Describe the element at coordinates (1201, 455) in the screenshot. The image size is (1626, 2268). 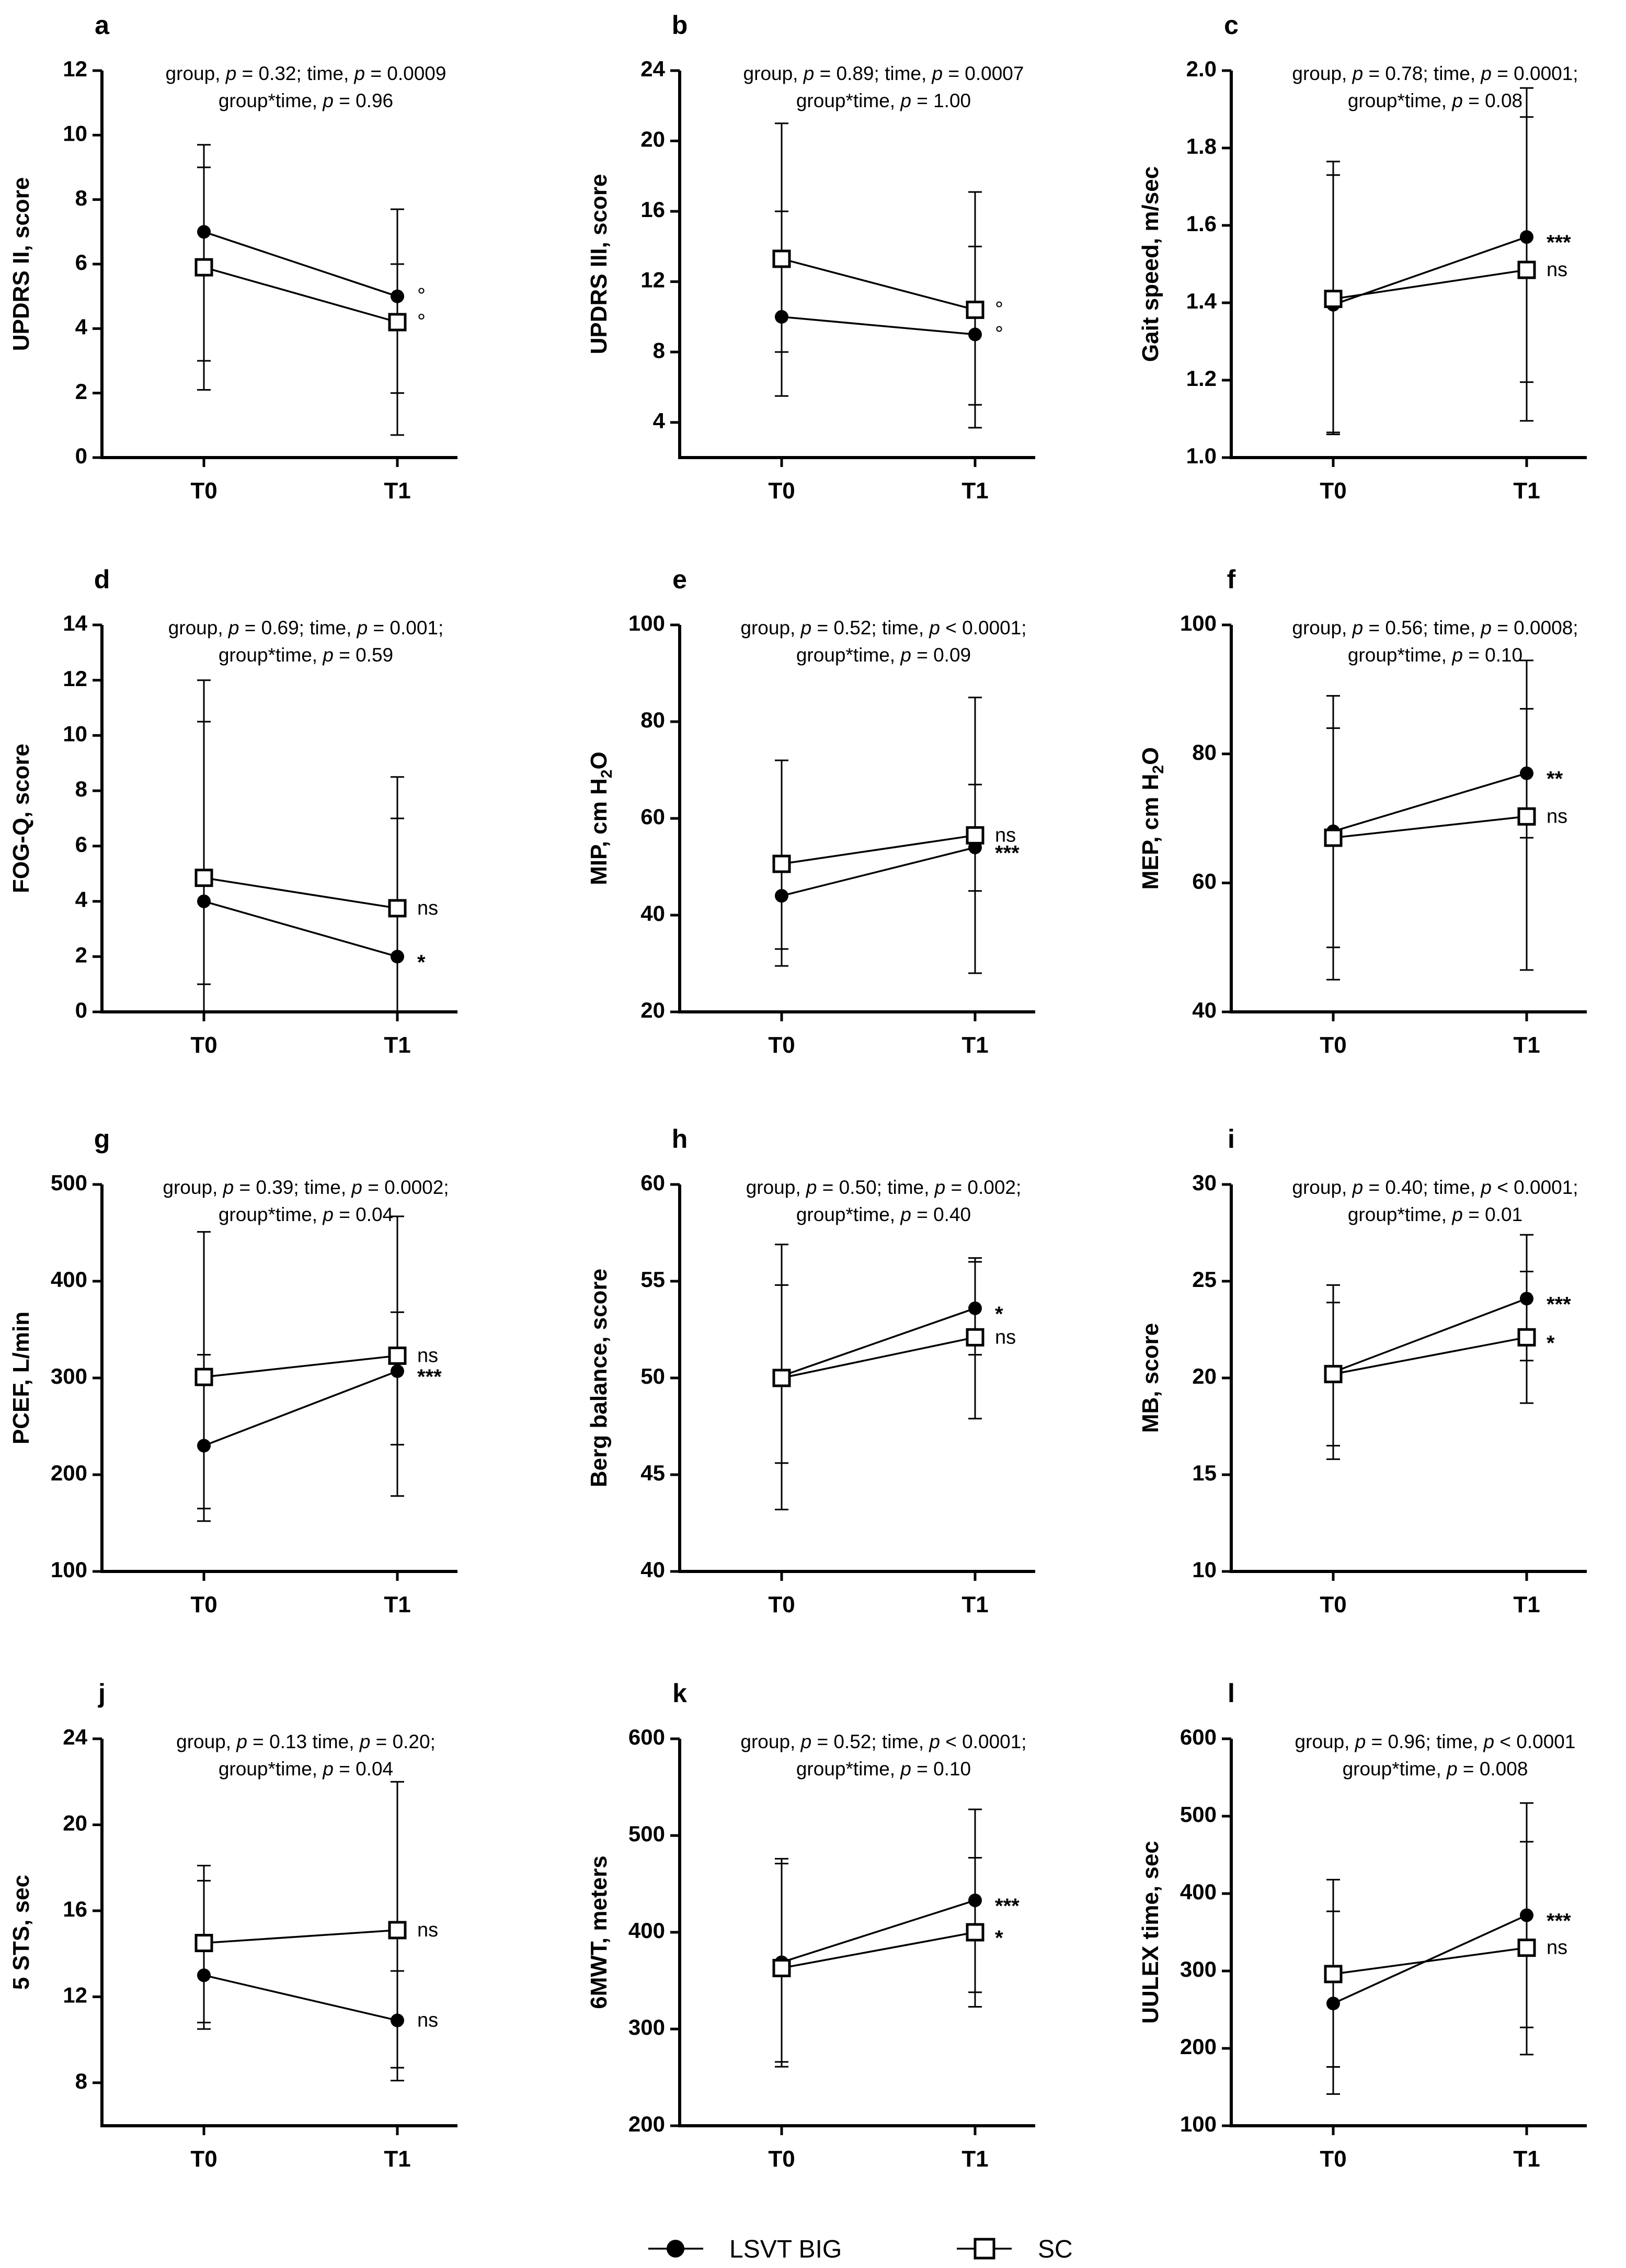
I see `y-tick-label: 1.0` at that location.